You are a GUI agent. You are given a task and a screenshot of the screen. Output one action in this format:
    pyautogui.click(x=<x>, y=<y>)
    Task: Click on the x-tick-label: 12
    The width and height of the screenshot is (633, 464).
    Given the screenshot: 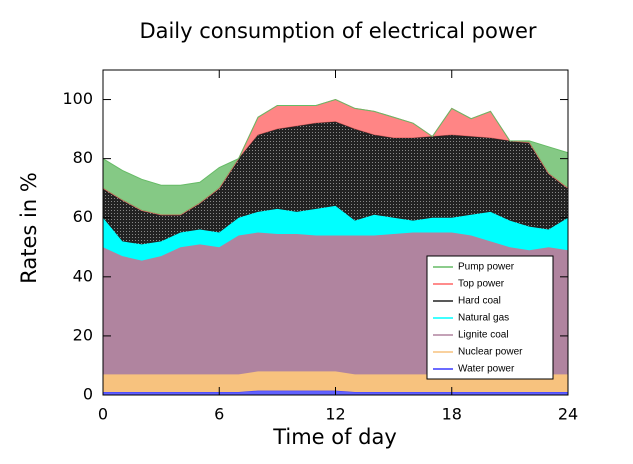 What is the action you would take?
    pyautogui.click(x=335, y=414)
    